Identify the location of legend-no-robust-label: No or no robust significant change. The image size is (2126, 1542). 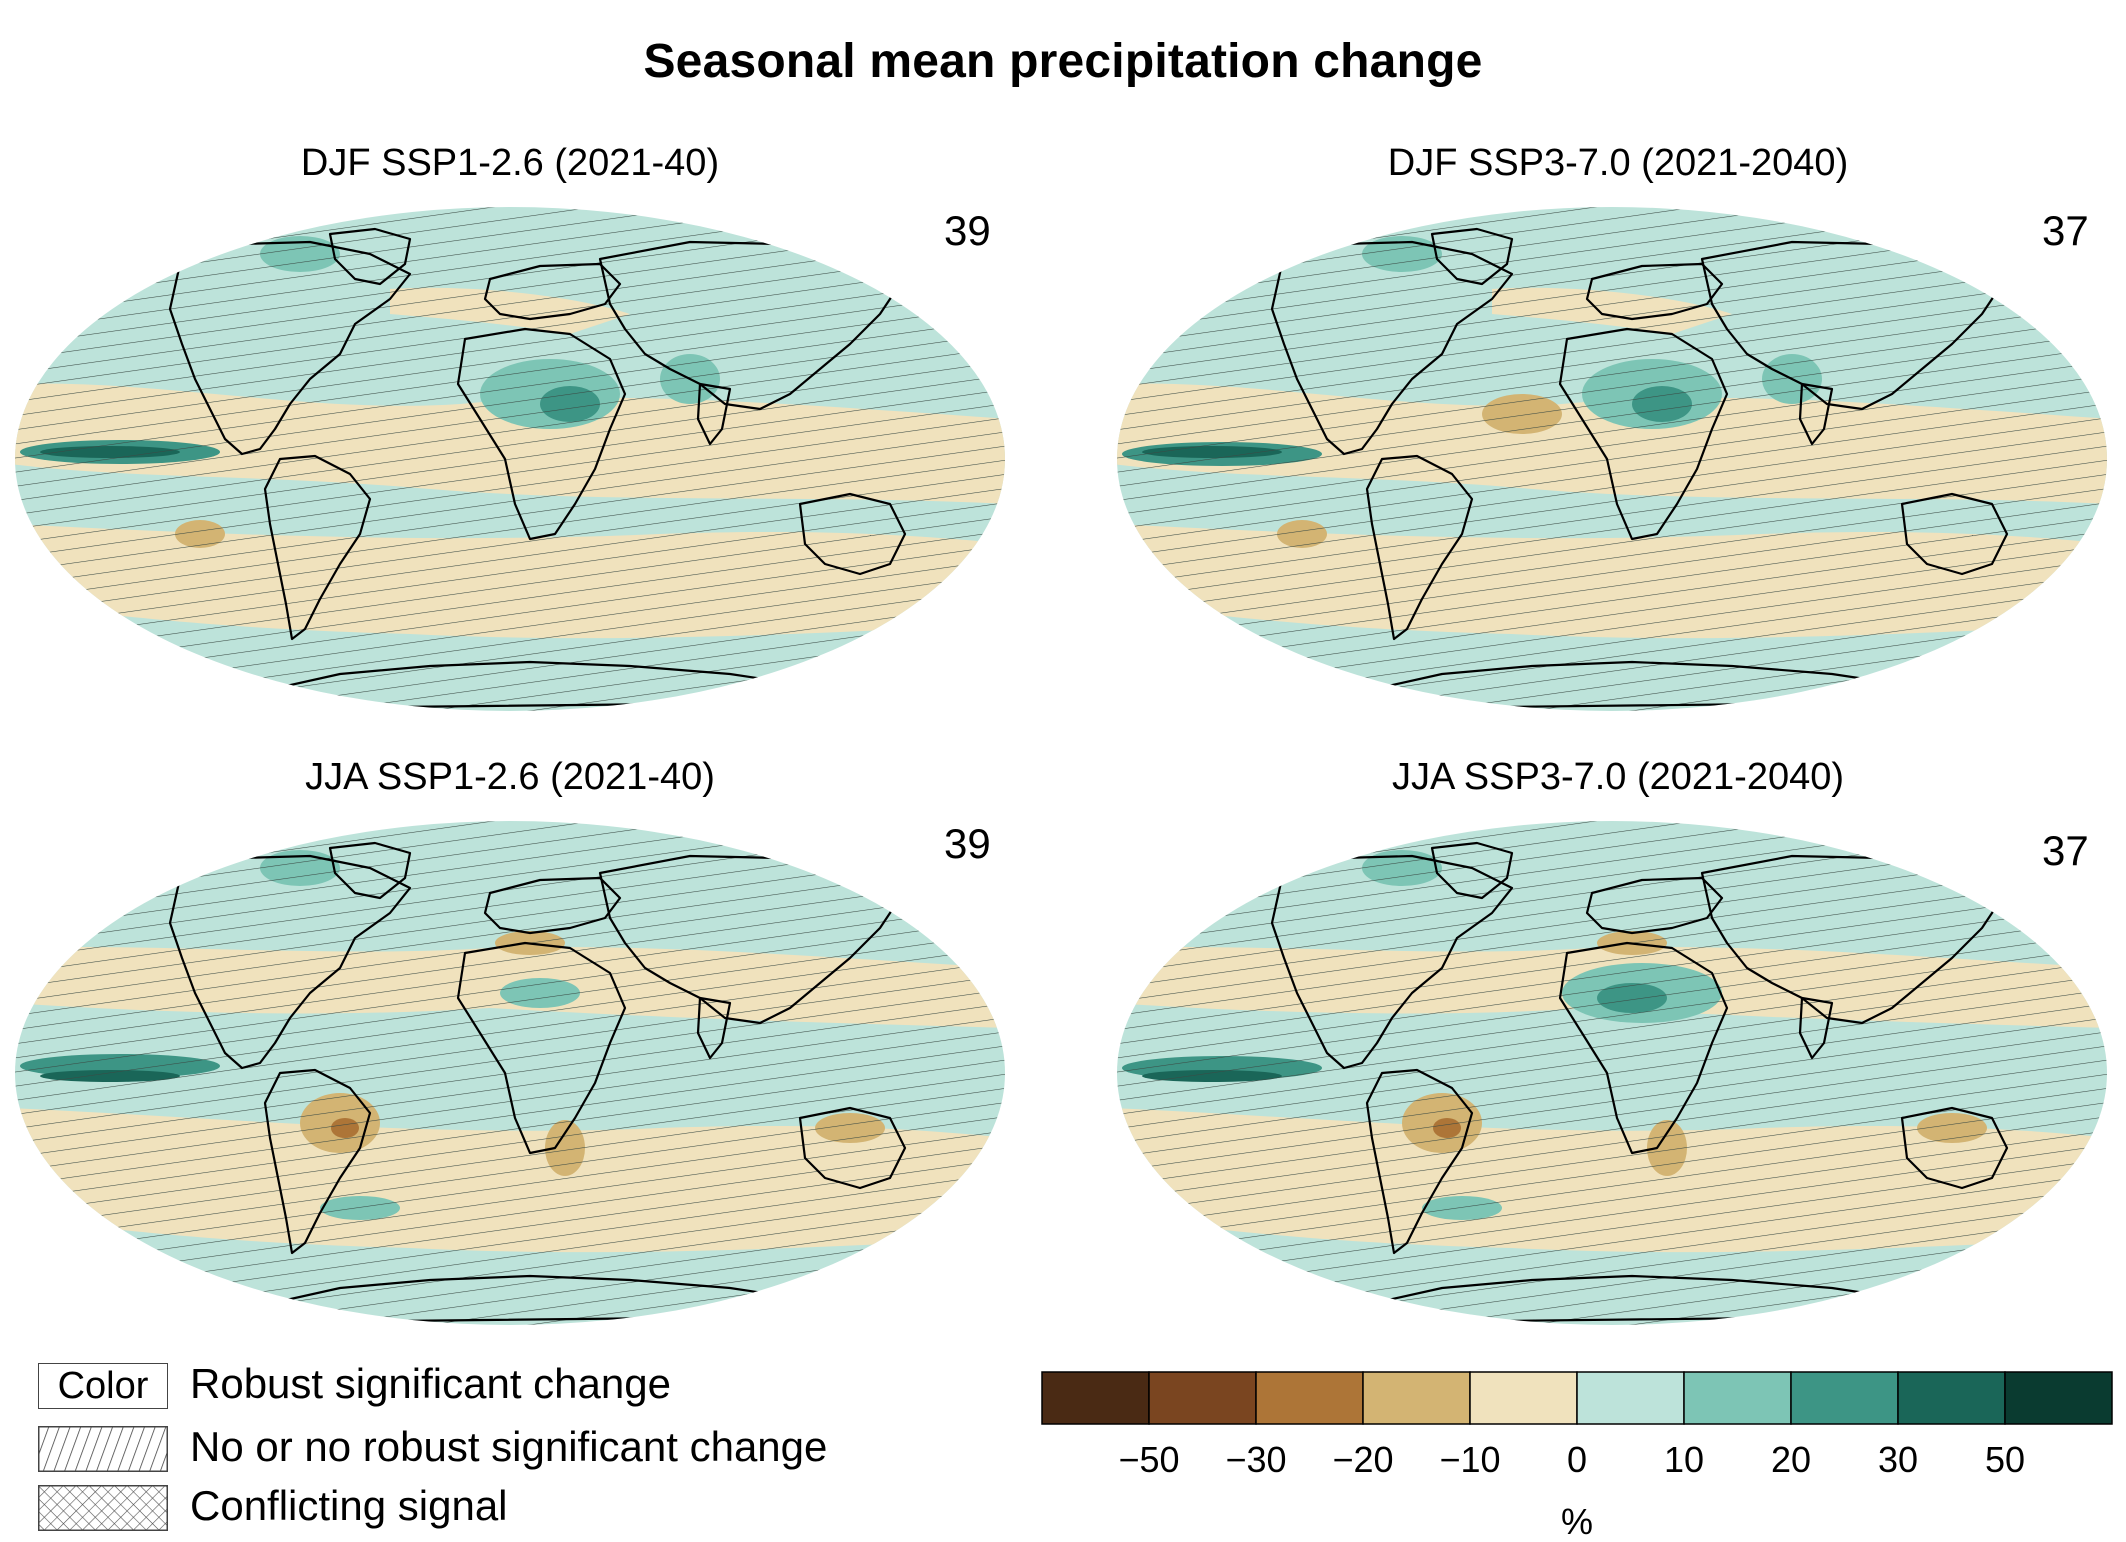
(509, 1446).